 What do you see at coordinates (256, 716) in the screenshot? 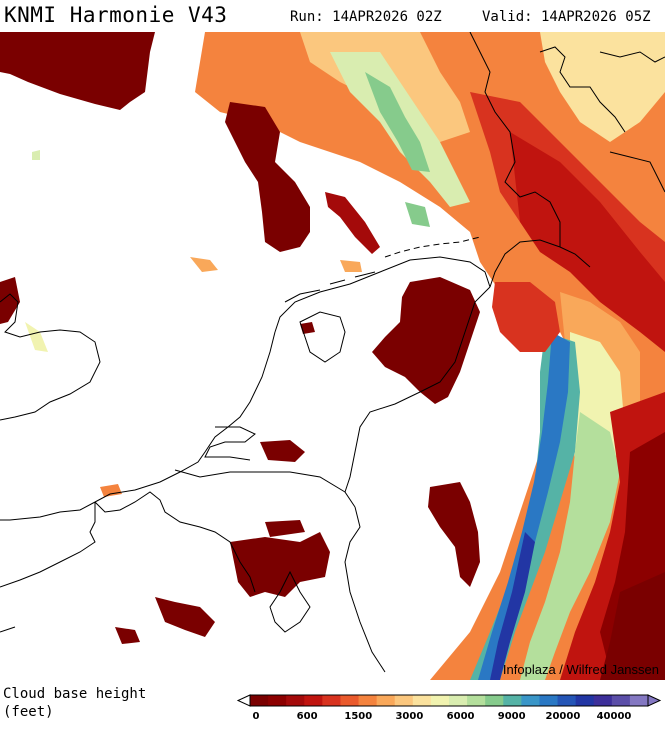
I see `colorbar-tick-label: 0` at bounding box center [256, 716].